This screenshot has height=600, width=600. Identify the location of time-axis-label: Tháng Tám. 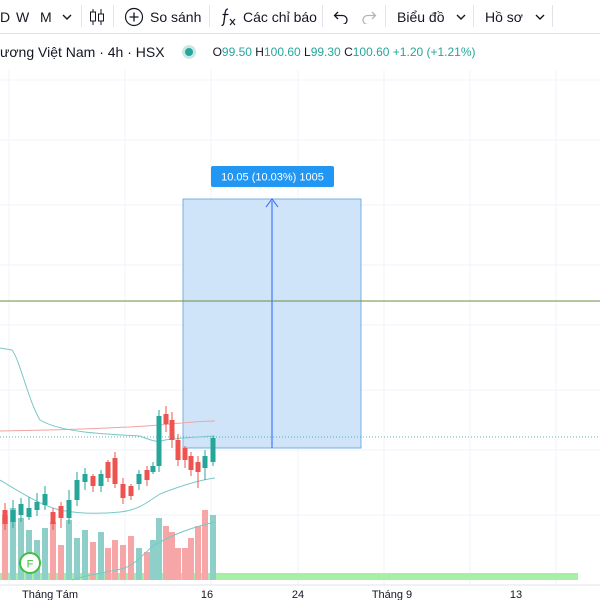
(50, 594).